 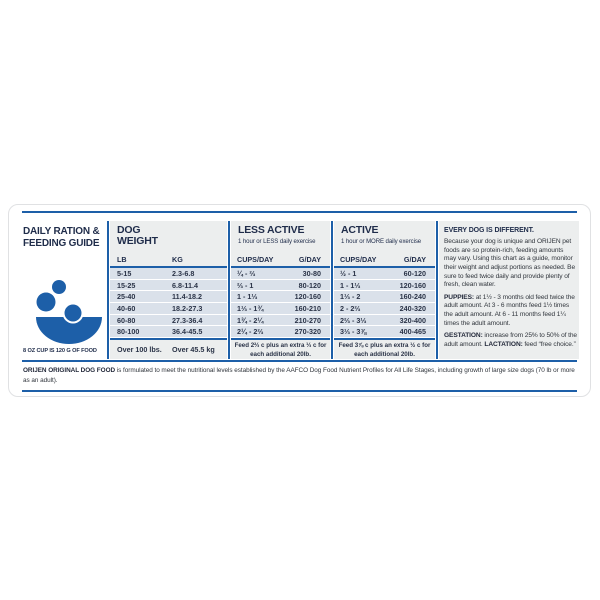 What do you see at coordinates (307, 320) in the screenshot?
I see `grams-value: 210-270` at bounding box center [307, 320].